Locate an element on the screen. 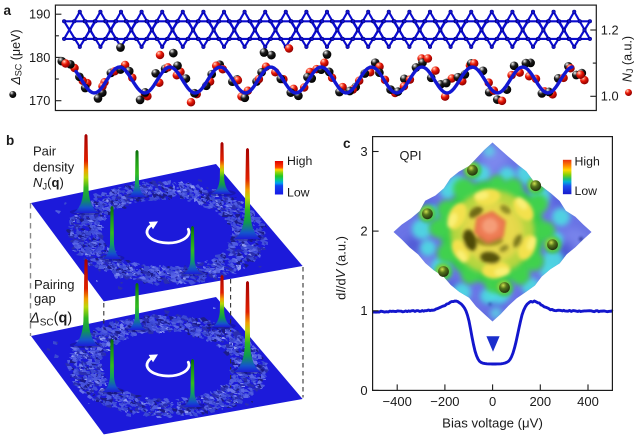 The image size is (640, 439). svg-text: 2 is located at coordinates (363, 231).